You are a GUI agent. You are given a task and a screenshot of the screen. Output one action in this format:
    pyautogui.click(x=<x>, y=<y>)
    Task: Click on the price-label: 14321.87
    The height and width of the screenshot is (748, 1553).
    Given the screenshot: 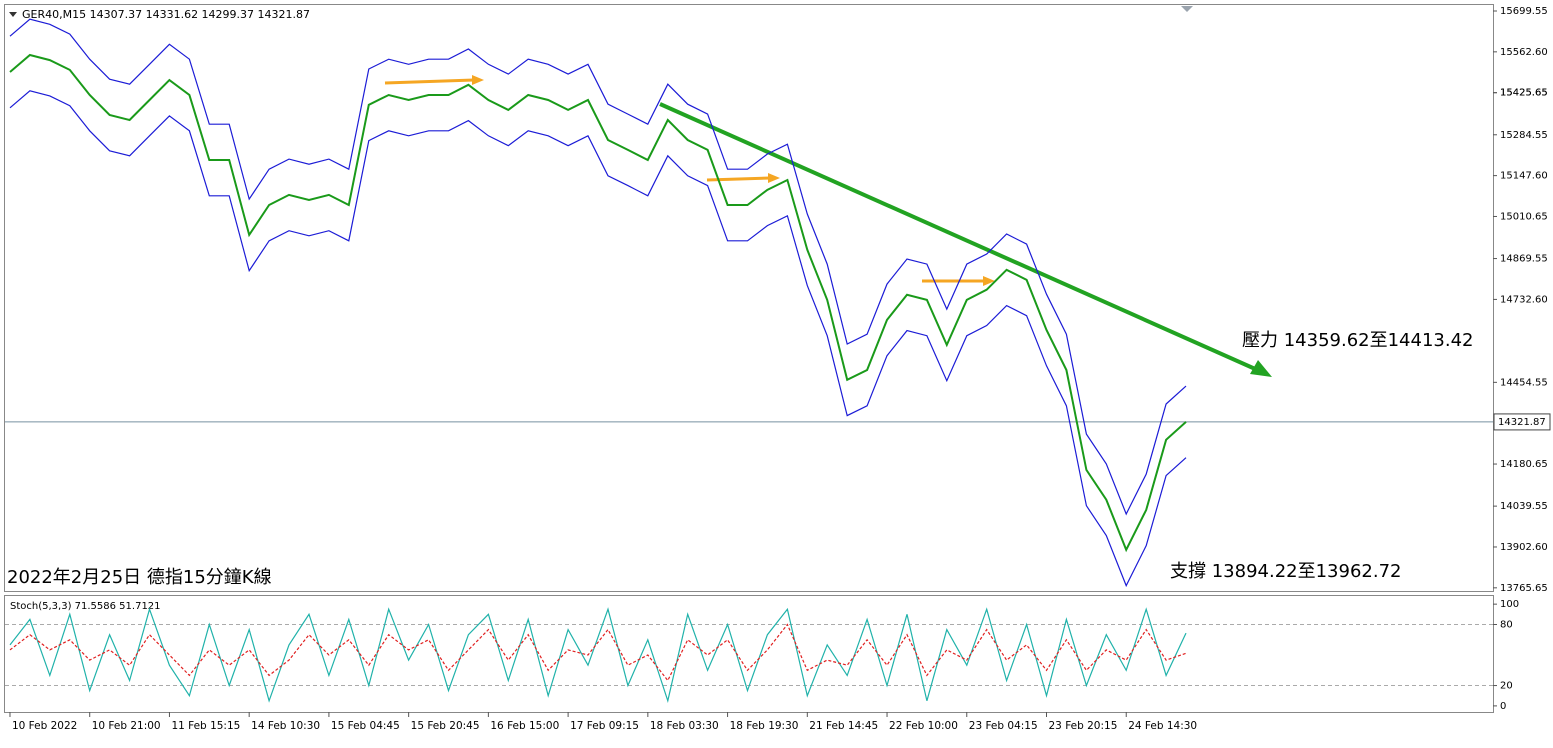 What is the action you would take?
    pyautogui.click(x=1522, y=422)
    